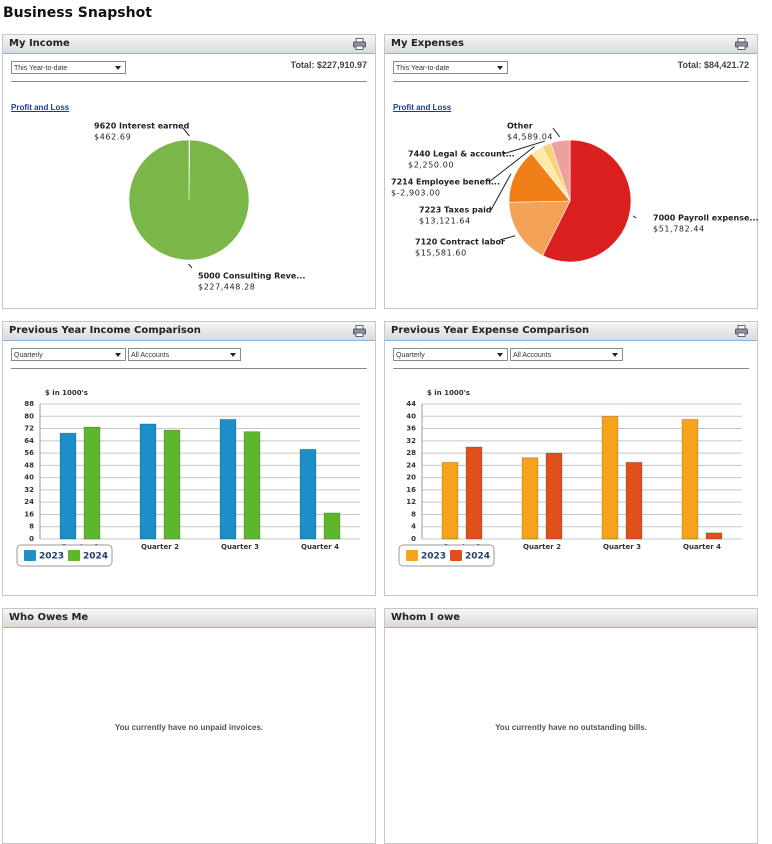 The image size is (772, 844). Describe the element at coordinates (189, 618) in the screenshot. I see `panel-header: Who Owes Me` at that location.